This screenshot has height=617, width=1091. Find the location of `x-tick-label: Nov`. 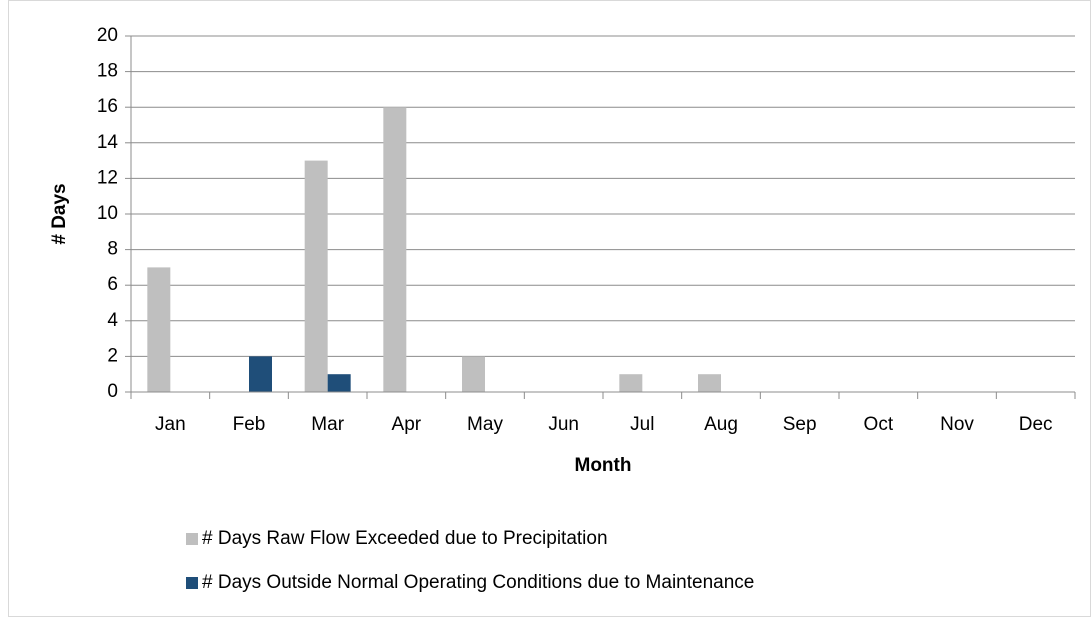

x-tick-label: Nov is located at coordinates (957, 424).